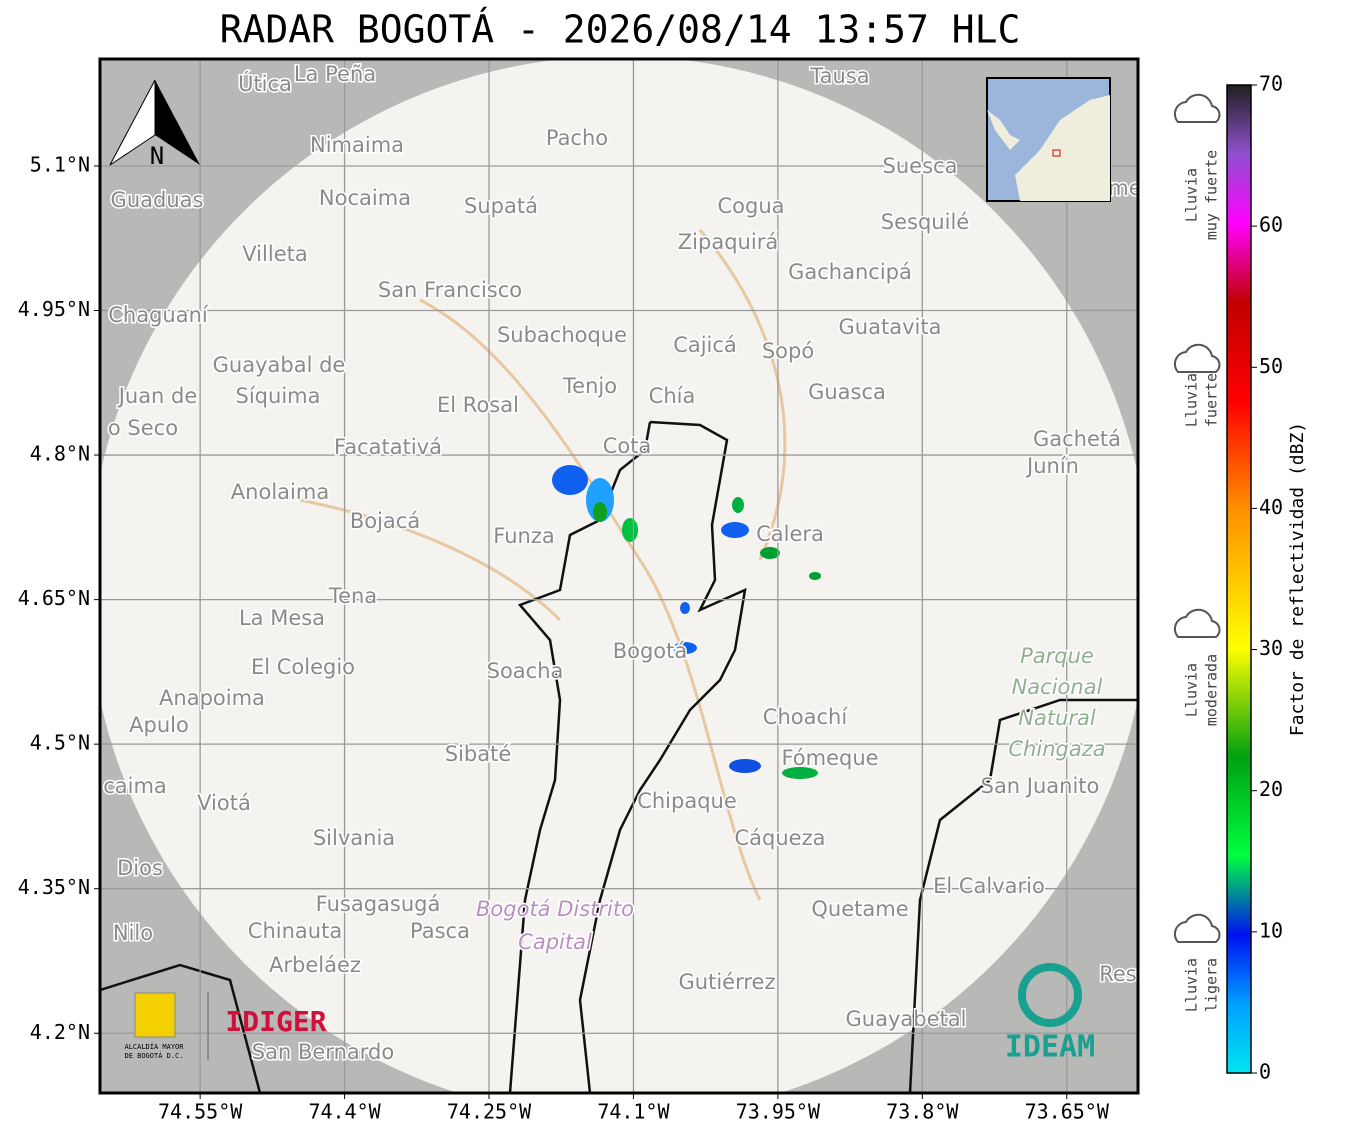  What do you see at coordinates (562, 335) in the screenshot?
I see `place-label: Subachoque` at bounding box center [562, 335].